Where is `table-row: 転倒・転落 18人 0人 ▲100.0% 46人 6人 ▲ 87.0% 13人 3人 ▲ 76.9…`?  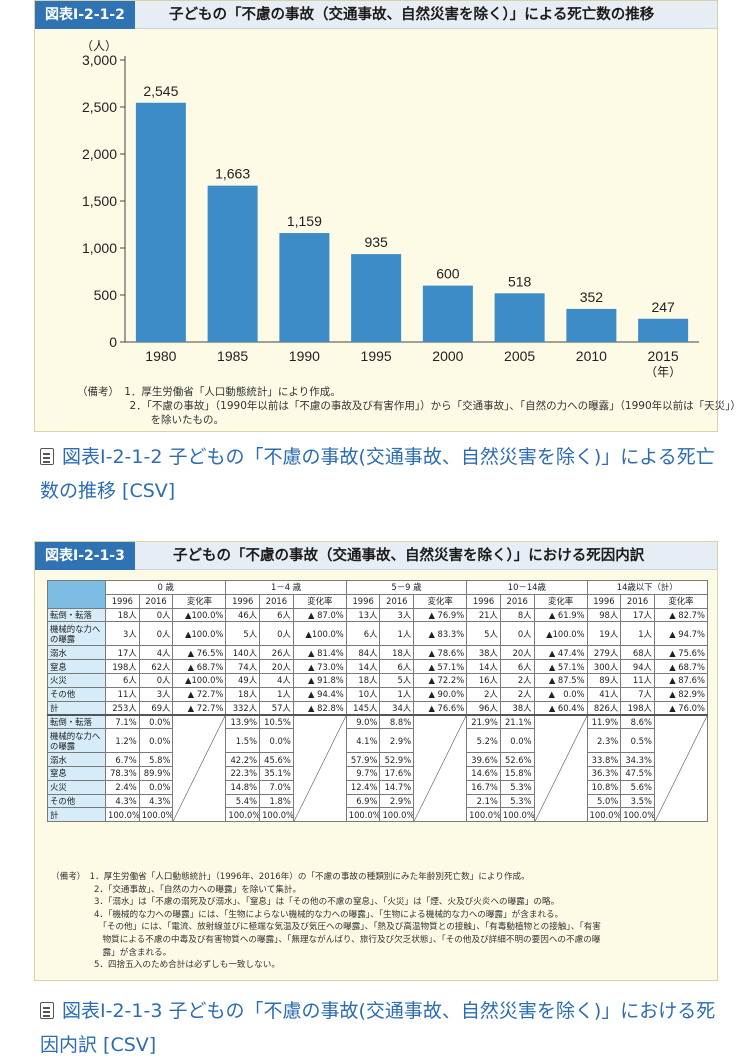 table-row: 転倒・転落 18人 0人 ▲100.0% 46人 6人 ▲ 87.0% 13人 3人 ▲ 76.9… is located at coordinates (377, 615).